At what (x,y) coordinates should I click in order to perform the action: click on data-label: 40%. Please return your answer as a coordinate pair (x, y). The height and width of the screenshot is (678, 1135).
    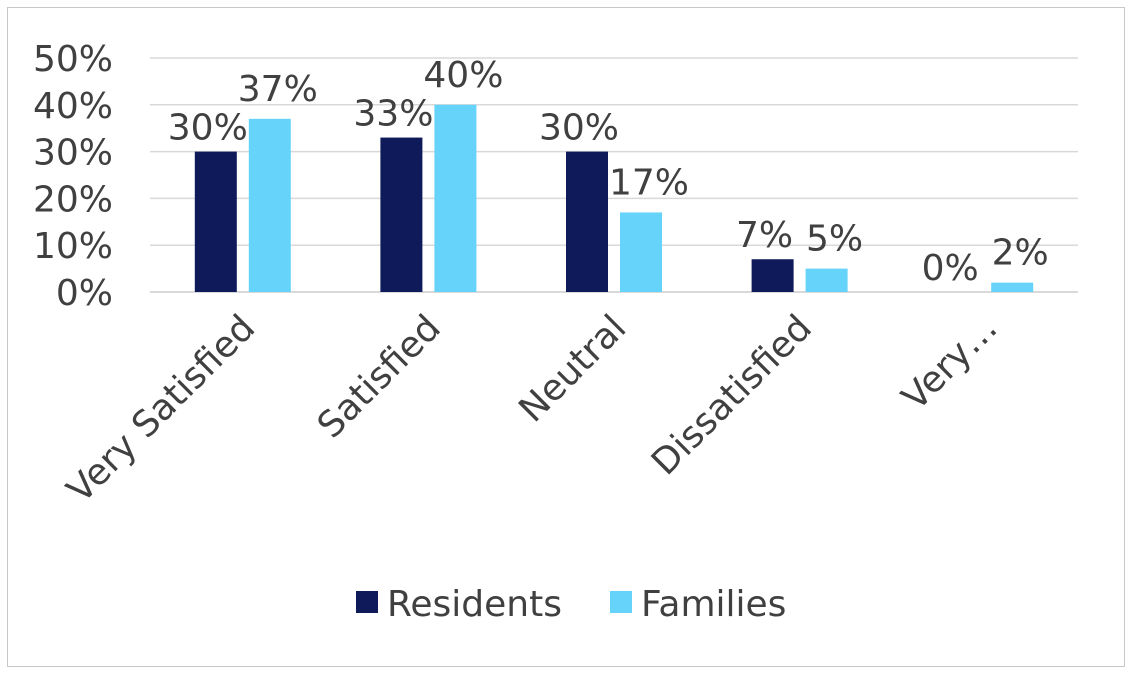
    Looking at the image, I should click on (463, 75).